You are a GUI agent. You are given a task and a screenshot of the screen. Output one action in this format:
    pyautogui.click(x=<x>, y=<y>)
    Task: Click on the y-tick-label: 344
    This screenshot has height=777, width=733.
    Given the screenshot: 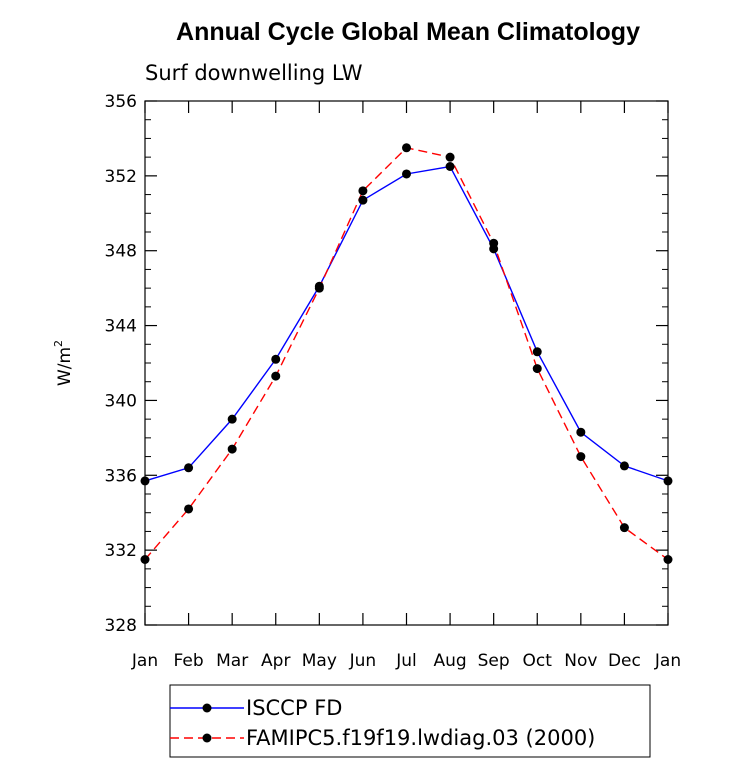 What is the action you would take?
    pyautogui.click(x=121, y=327)
    